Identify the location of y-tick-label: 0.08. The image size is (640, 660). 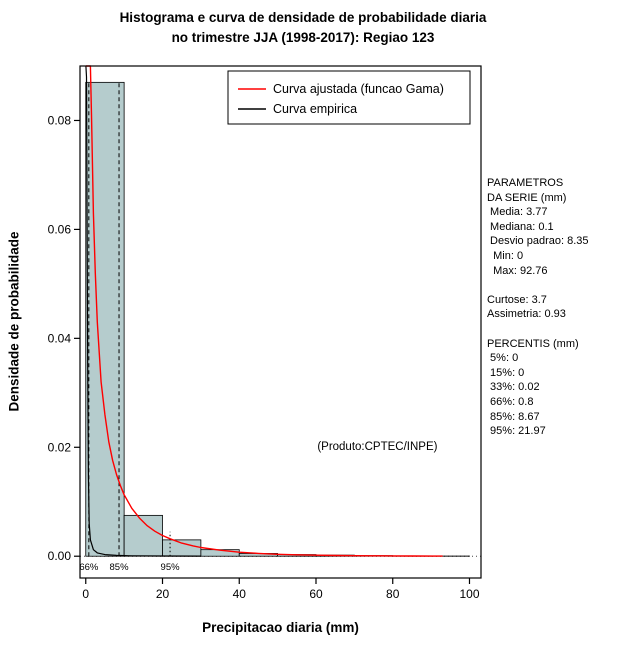
(60, 120).